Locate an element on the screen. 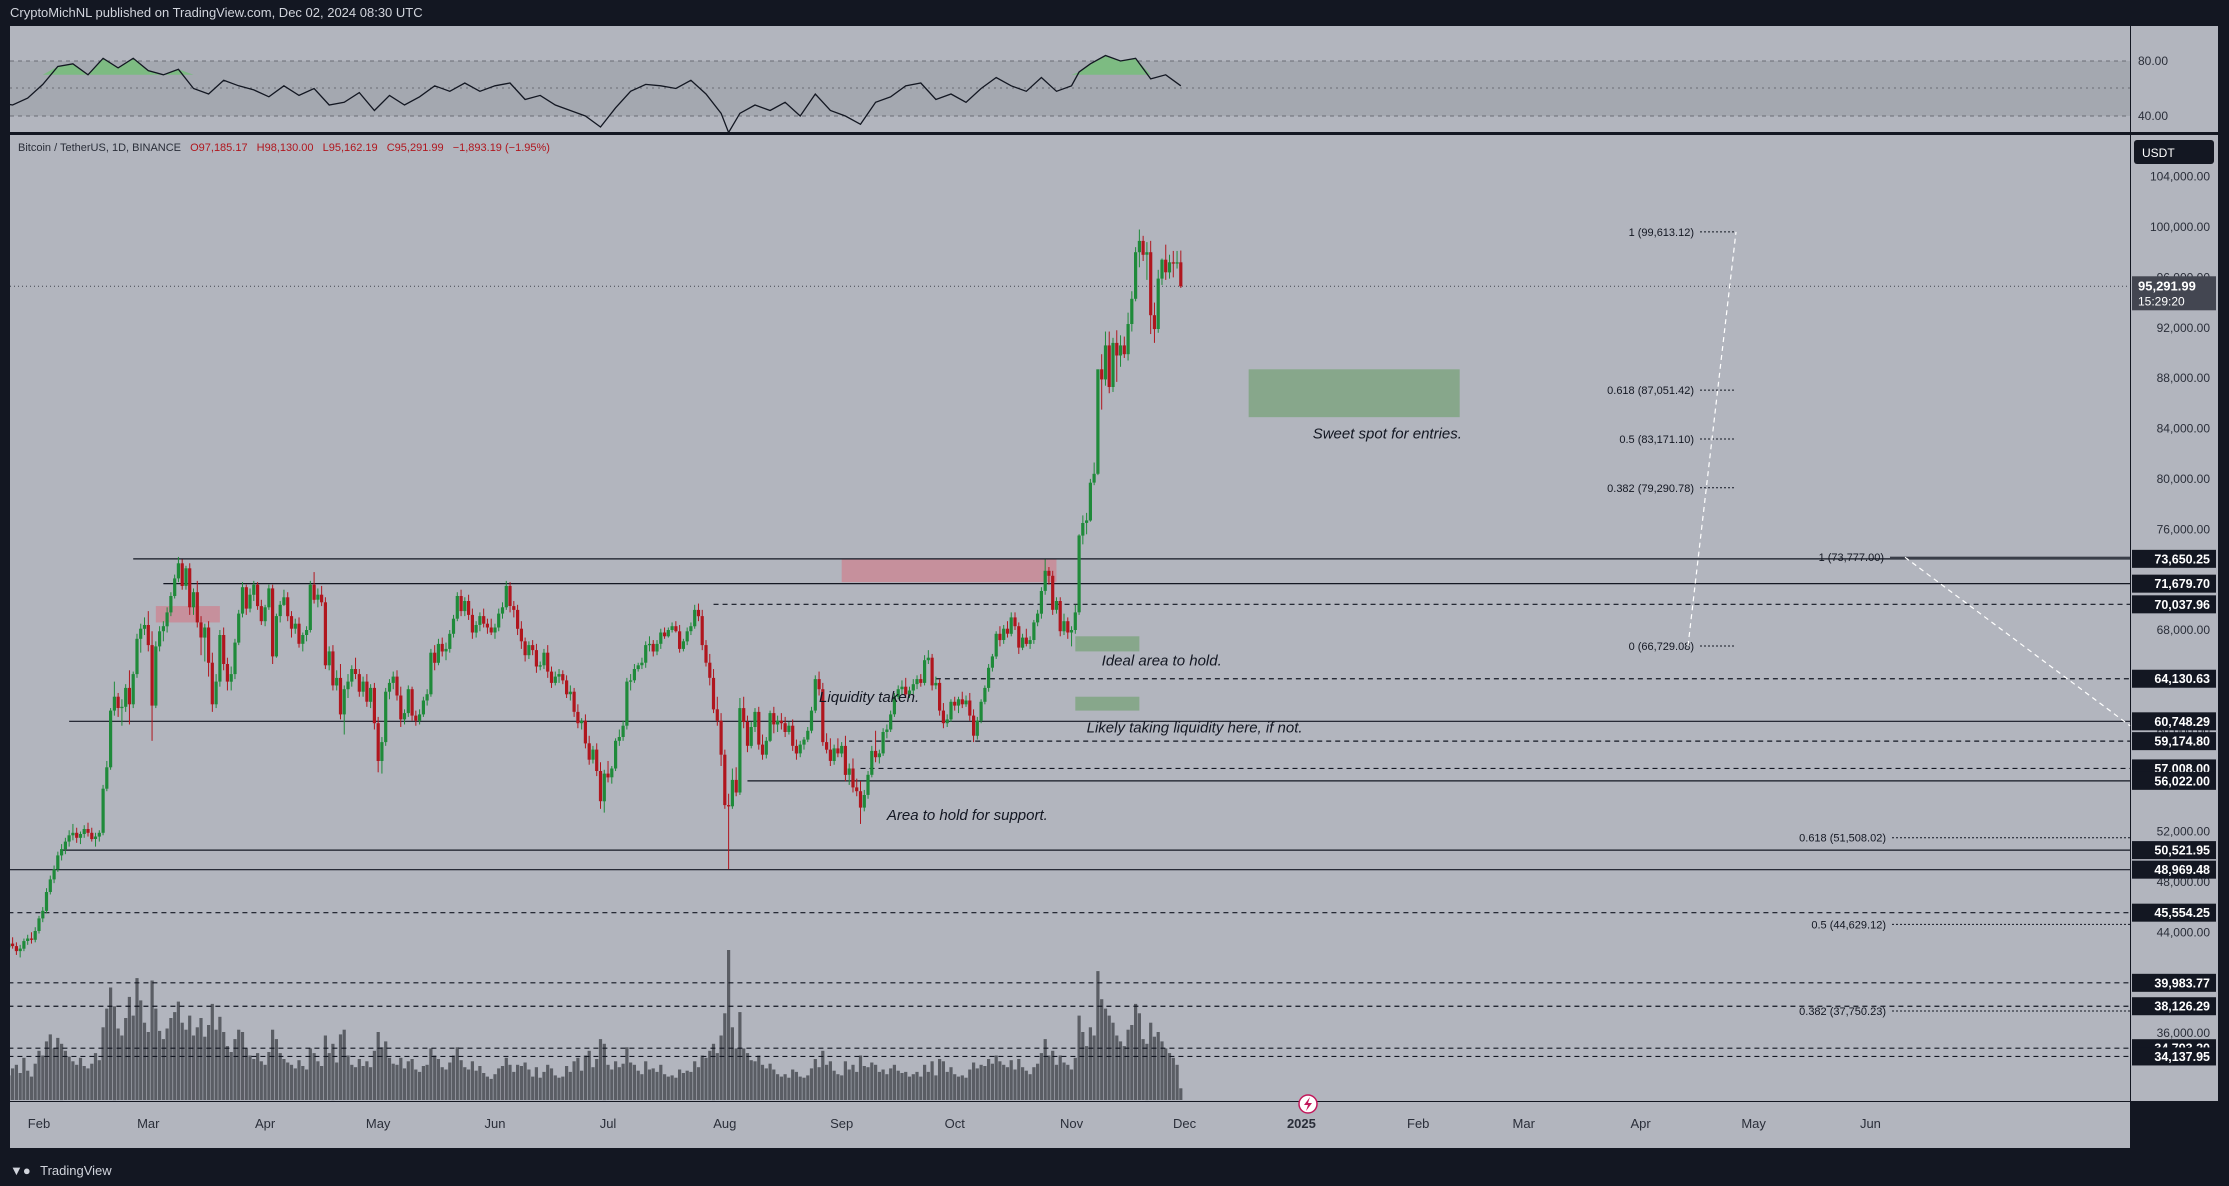  price-tick-label: 68,000.00 is located at coordinates (2184, 630).